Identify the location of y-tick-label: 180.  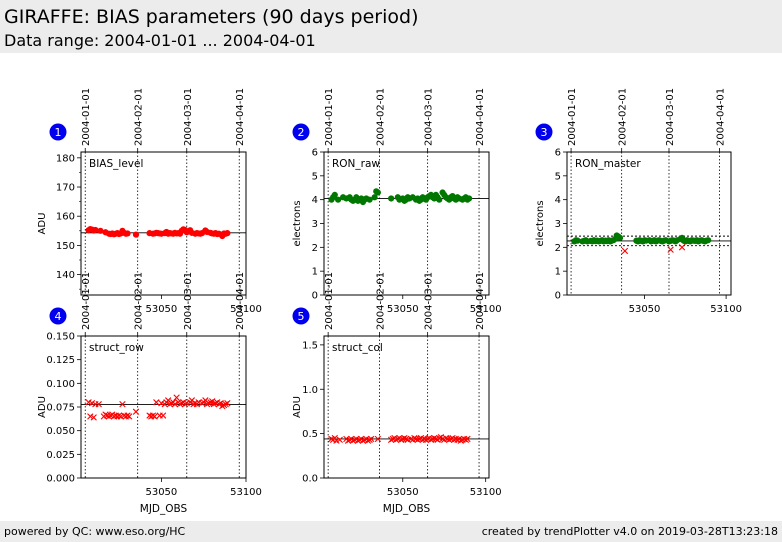
(65, 158).